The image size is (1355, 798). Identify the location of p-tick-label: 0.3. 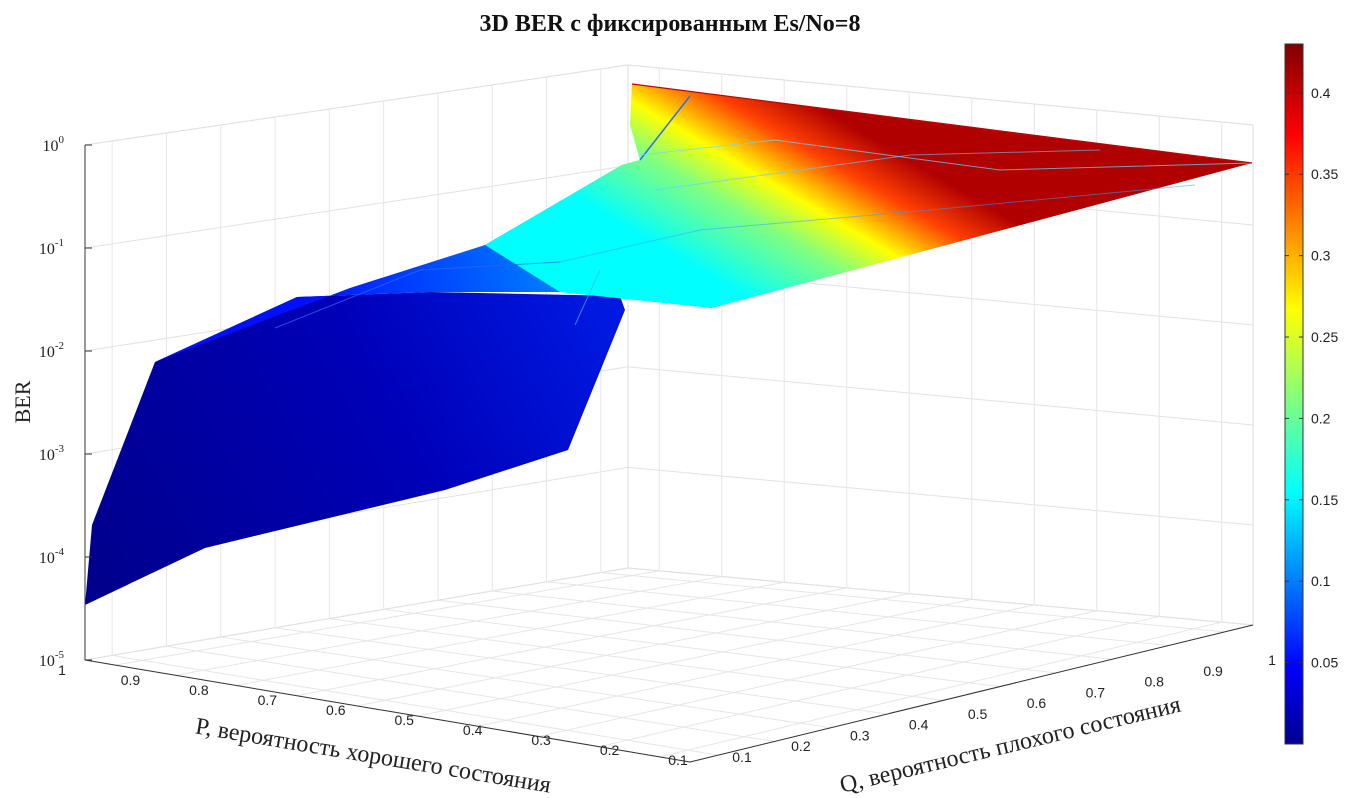
(541, 740).